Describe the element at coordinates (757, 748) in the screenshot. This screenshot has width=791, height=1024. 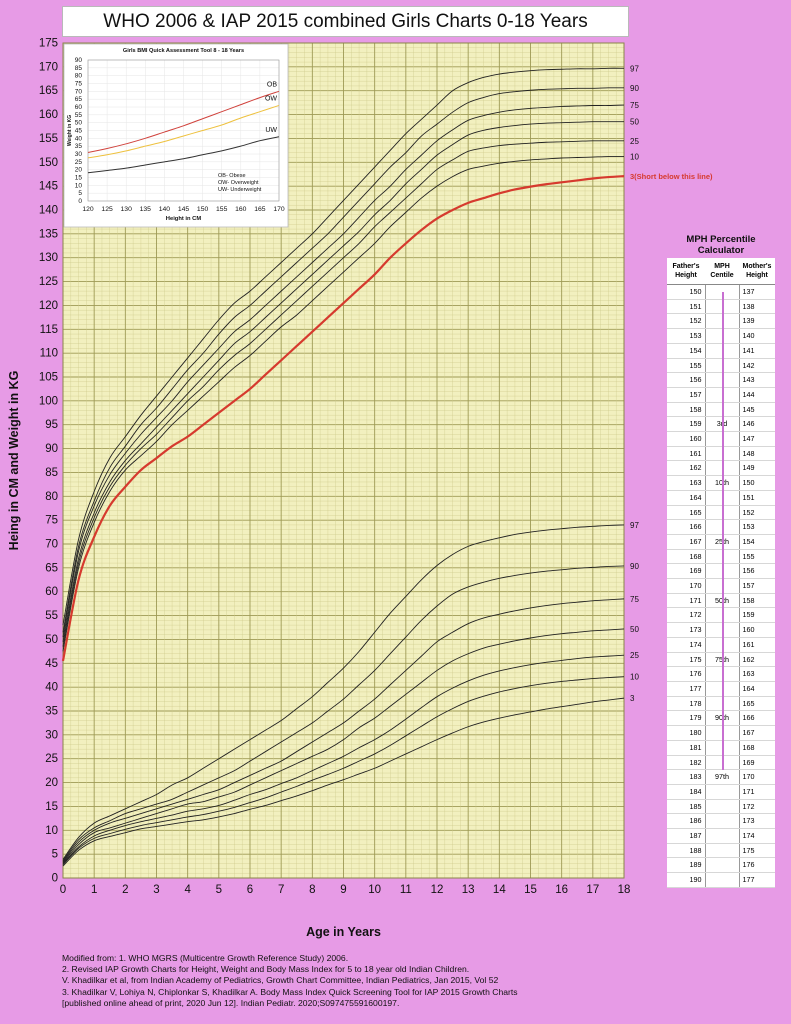
I see `mother-height-cell: 168` at that location.